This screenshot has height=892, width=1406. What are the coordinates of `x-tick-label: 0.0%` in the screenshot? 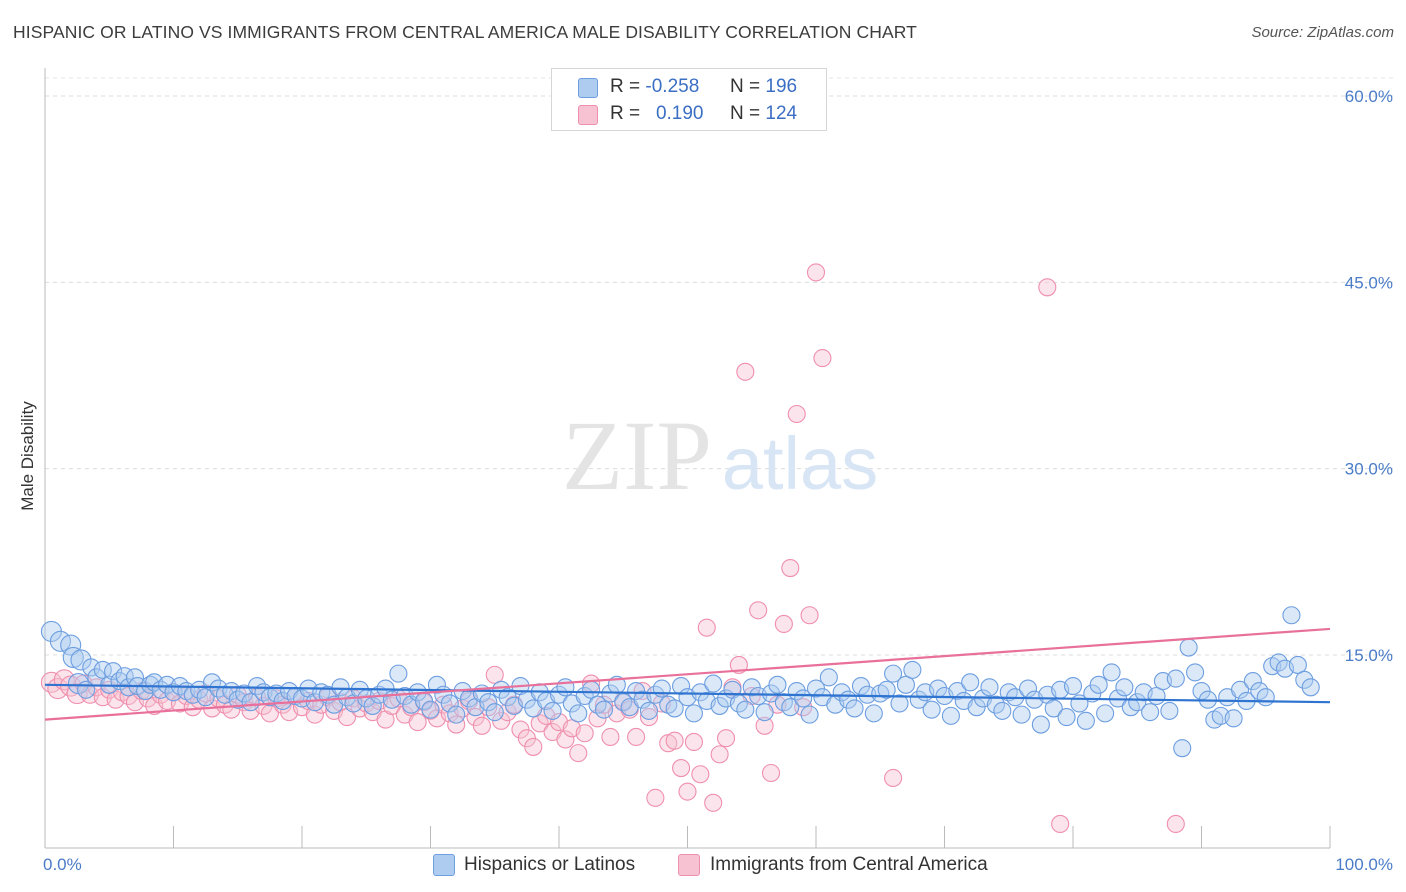 It's located at (62, 864).